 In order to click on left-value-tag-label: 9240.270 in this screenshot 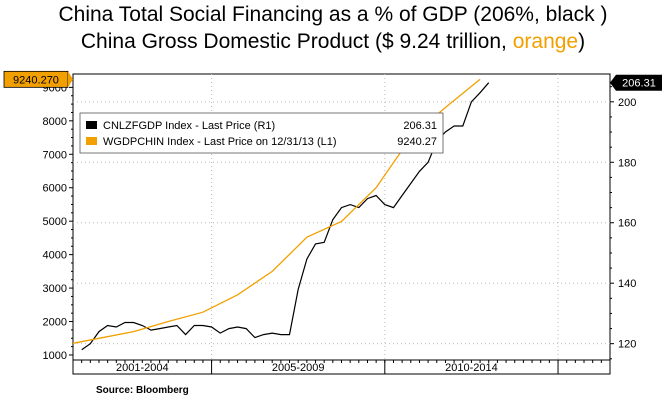, I will do `click(36, 80)`.